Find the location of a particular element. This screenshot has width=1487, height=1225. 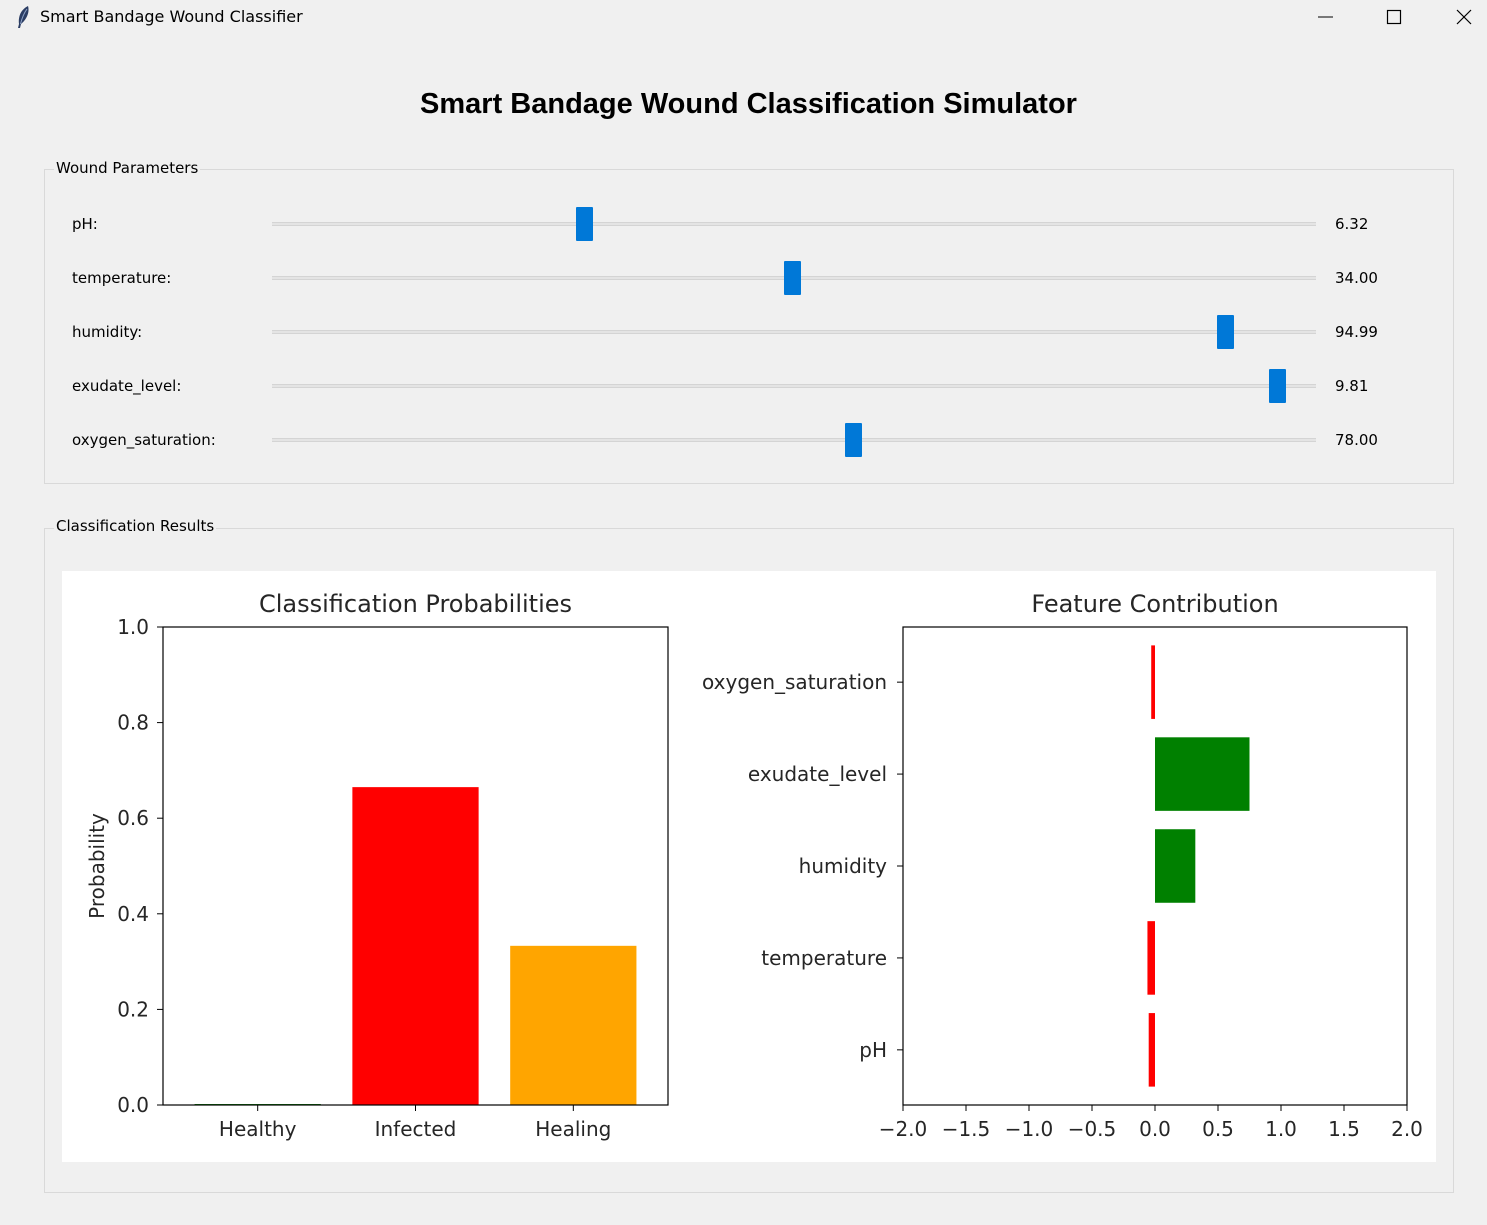

slider-thumb-humidity is located at coordinates (1225, 332).